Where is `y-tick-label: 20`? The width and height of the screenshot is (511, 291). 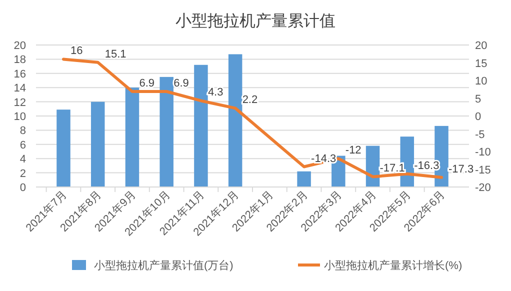
y-tick-label: 20 is located at coordinates (20, 46).